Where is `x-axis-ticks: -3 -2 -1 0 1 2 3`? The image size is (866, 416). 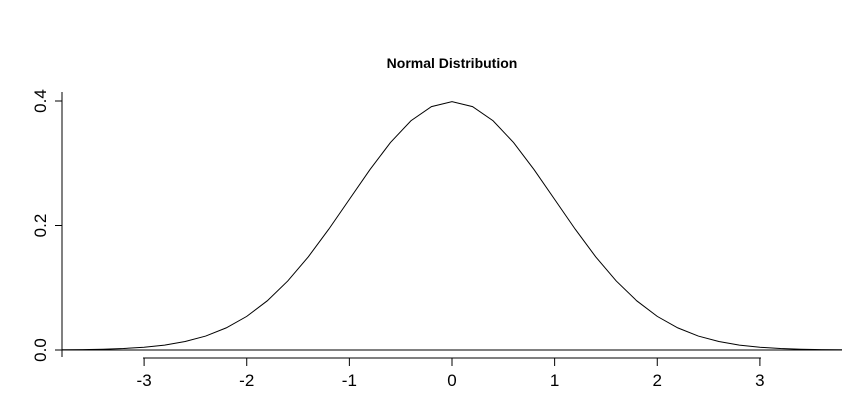
x-axis-ticks: -3 -2 -1 0 1 2 3 is located at coordinates (451, 374).